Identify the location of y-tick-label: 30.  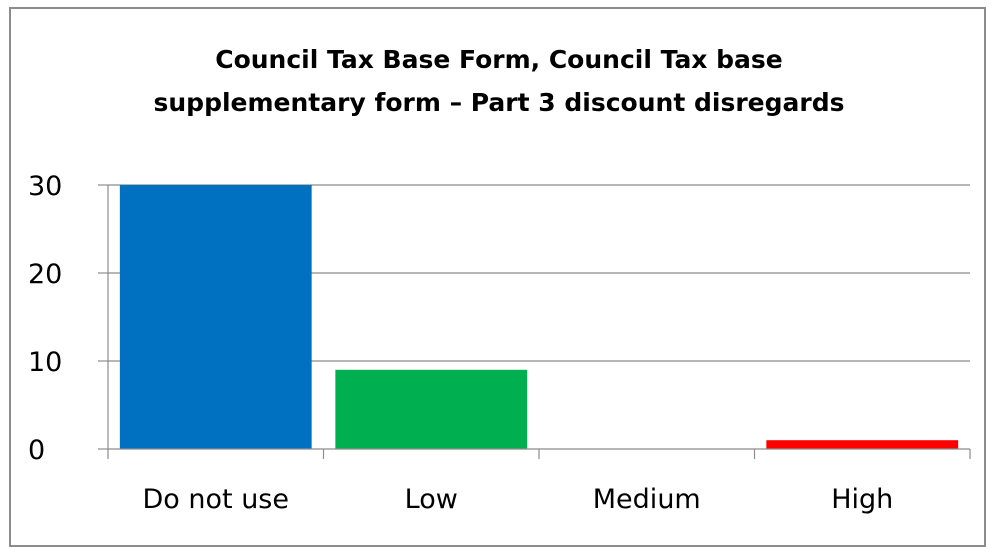
(45, 186).